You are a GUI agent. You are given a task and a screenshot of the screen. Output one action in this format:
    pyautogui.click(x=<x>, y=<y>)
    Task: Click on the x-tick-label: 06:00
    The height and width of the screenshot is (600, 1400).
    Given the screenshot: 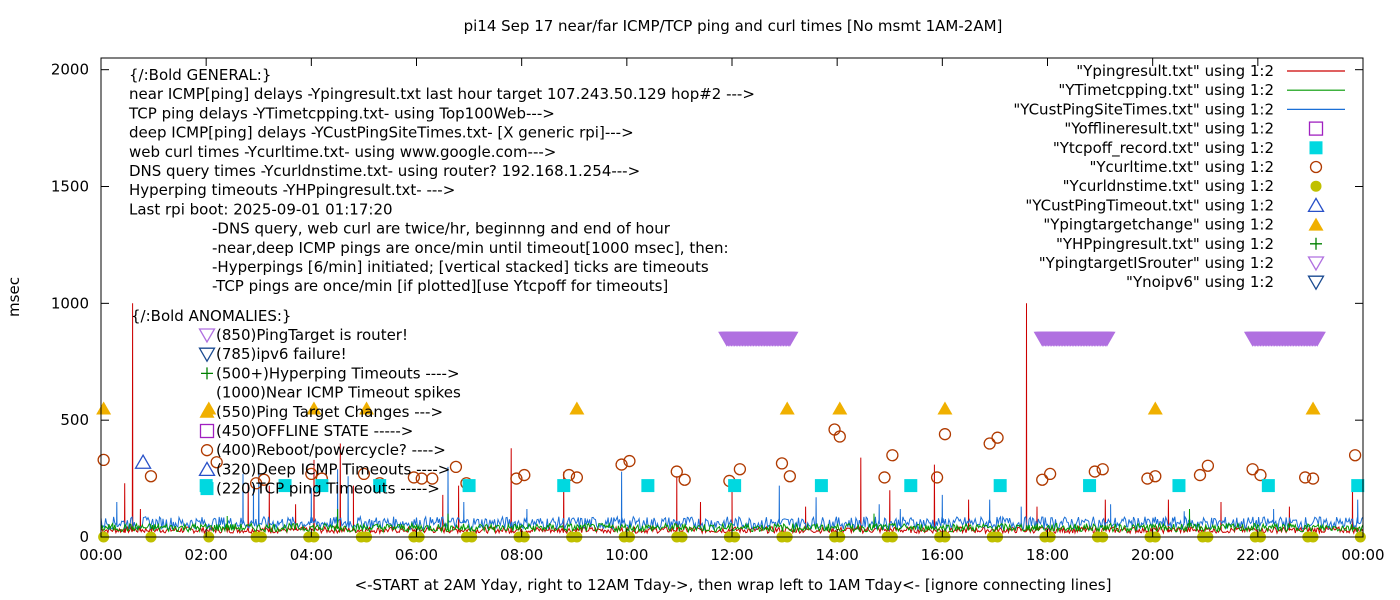 What is the action you would take?
    pyautogui.click(x=416, y=555)
    